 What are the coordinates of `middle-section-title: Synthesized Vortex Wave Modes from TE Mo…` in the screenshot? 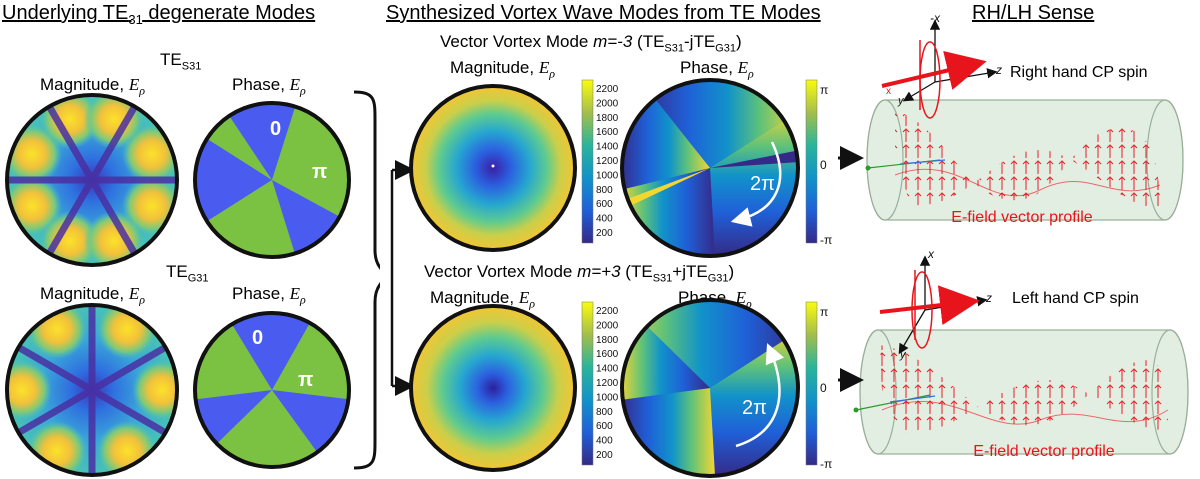 It's located at (603, 13).